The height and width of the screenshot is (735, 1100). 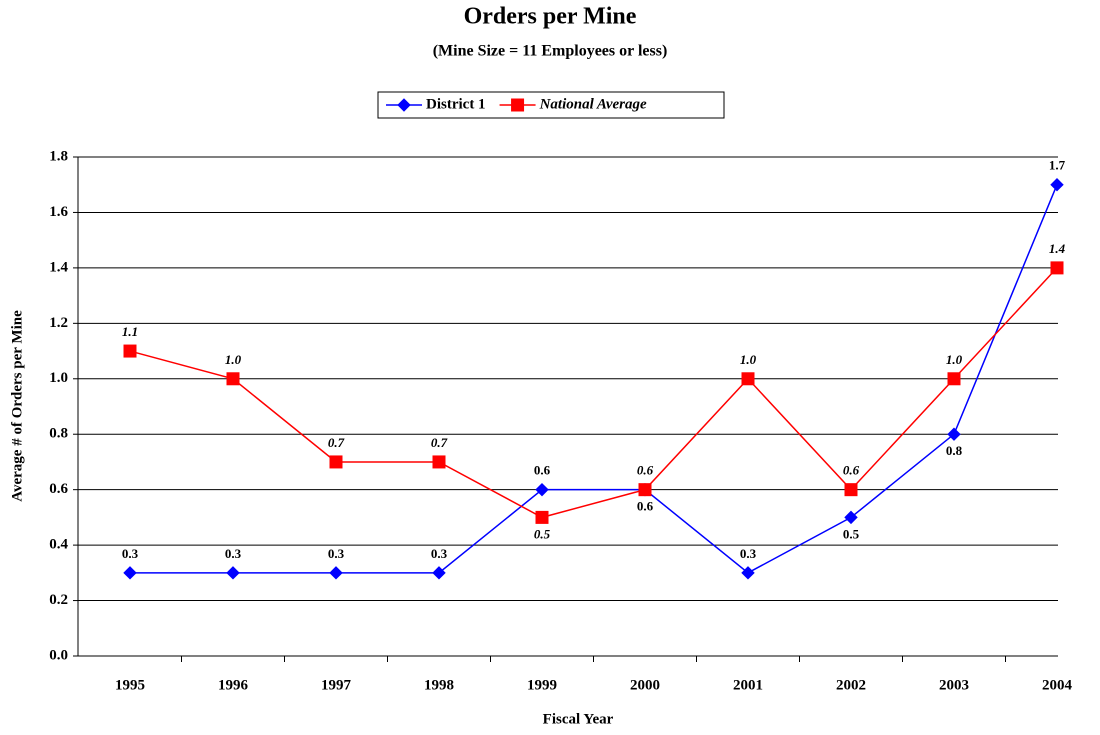 I want to click on x-axis-title: Fiscal Year, so click(x=578, y=719).